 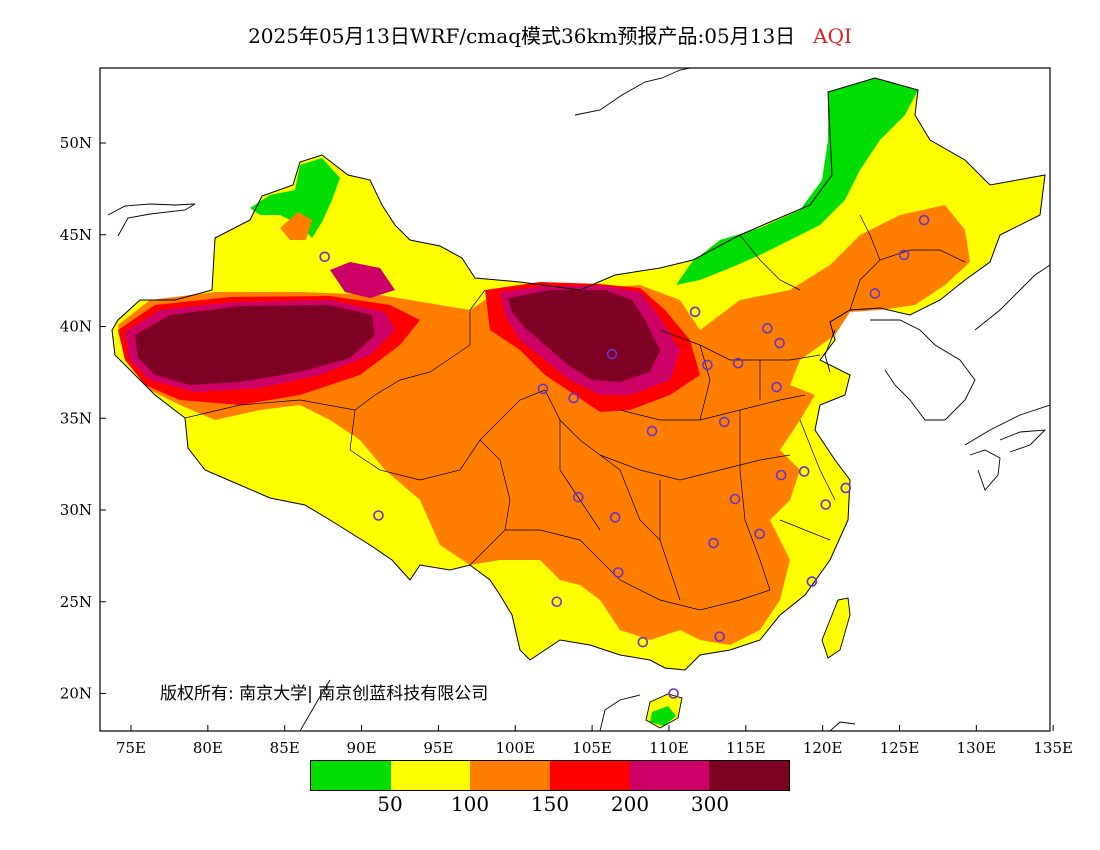 I want to click on aqi-region-moderate-taiwan, so click(x=836, y=628).